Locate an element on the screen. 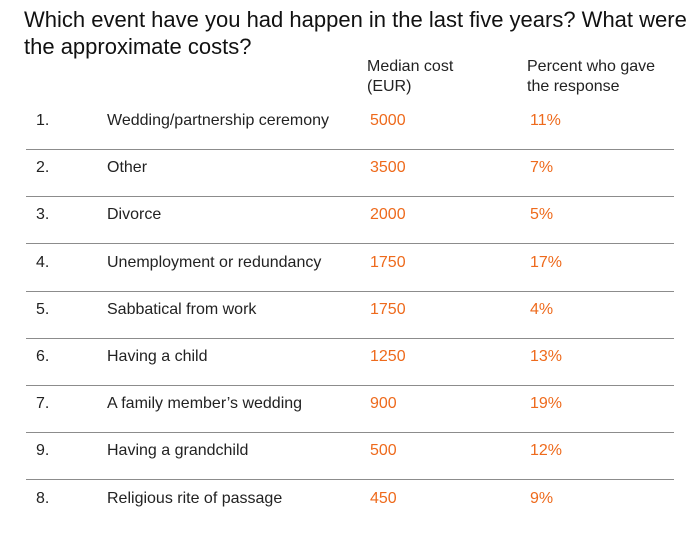 This screenshot has height=536, width=700. row-rank: 8. is located at coordinates (43, 498).